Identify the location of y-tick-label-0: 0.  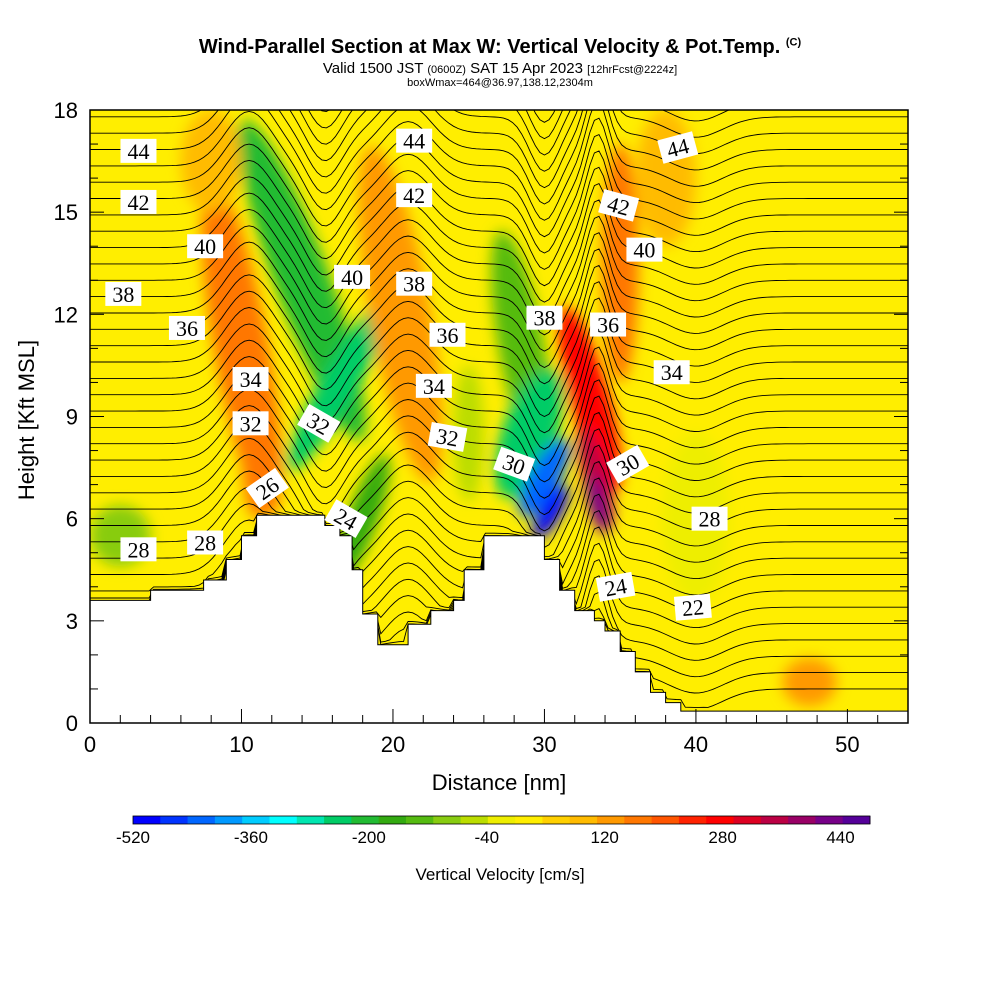
(72, 723).